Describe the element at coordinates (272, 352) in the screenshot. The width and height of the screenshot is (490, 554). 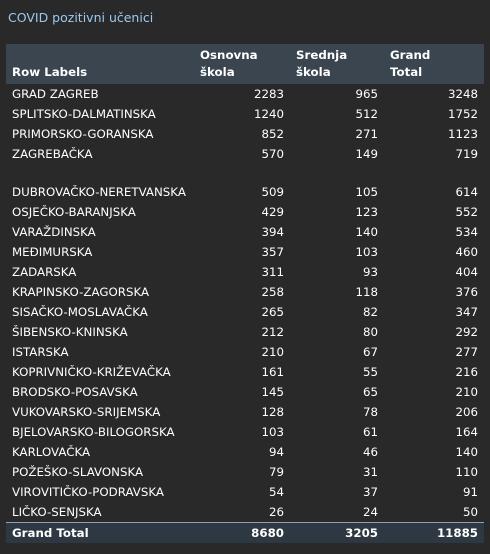
I see `osnovna-value: 210` at that location.